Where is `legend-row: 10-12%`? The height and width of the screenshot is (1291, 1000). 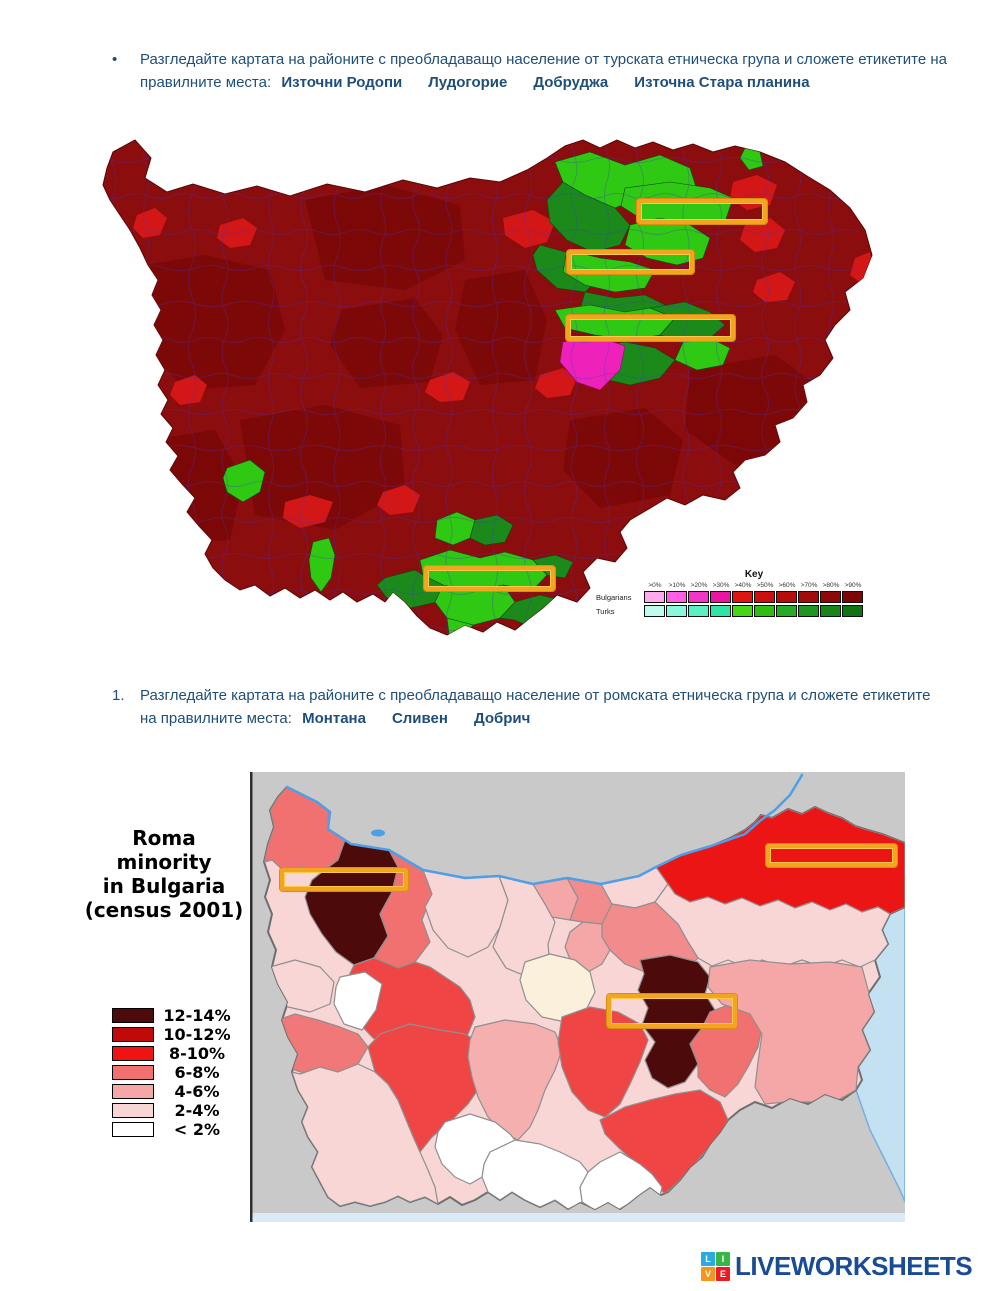 legend-row: 10-12% is located at coordinates (176, 1034).